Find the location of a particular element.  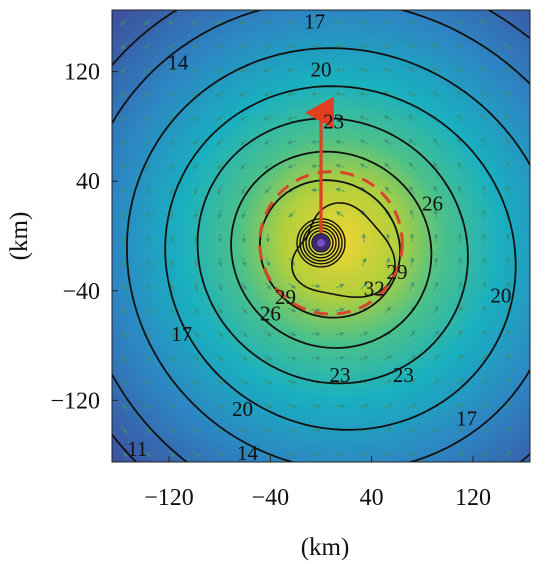

contour-line is located at coordinates (331, 249).